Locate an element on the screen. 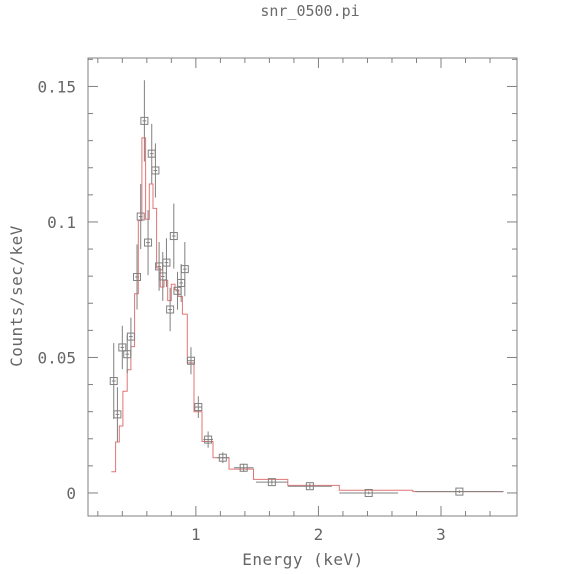 This screenshot has width=574, height=574. y-tick-label: 0.05 is located at coordinates (56, 357).